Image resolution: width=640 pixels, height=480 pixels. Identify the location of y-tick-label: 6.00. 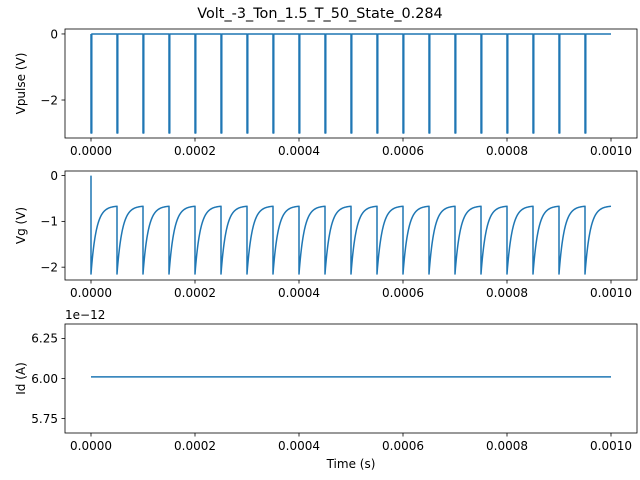
(44, 379).